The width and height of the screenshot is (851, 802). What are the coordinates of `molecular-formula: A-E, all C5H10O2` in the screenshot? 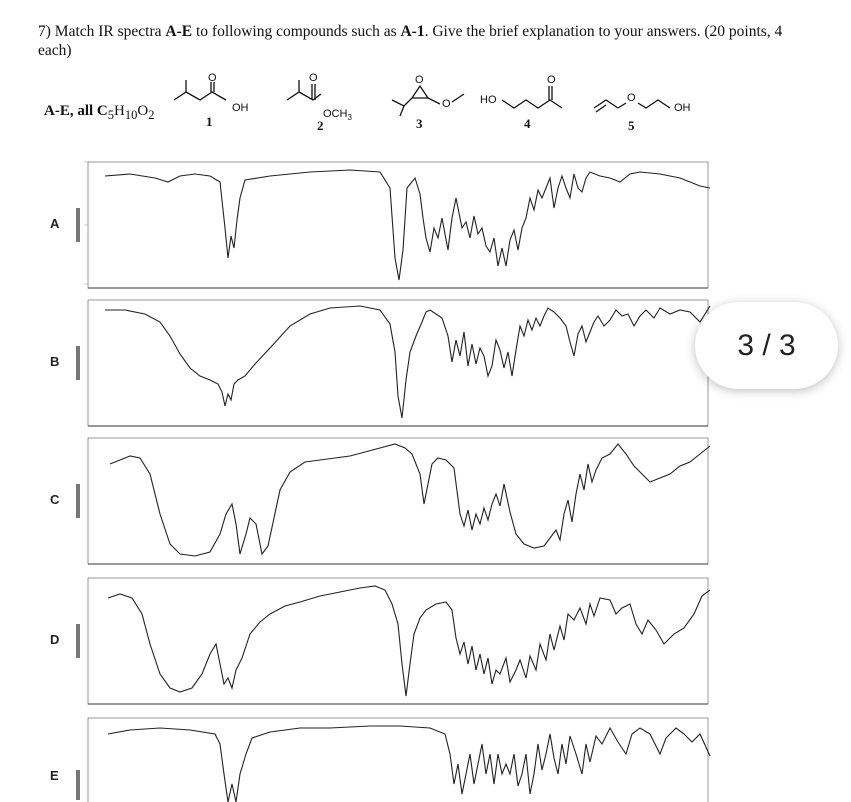 It's located at (99, 112).